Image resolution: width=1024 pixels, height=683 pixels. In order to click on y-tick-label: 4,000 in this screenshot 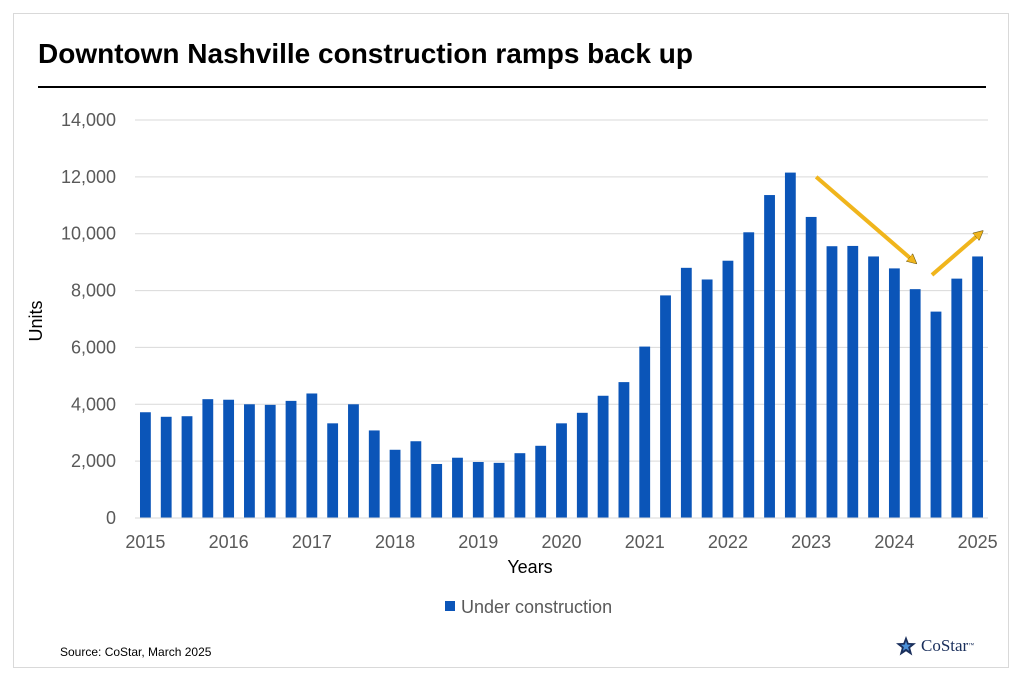, I will do `click(93, 404)`.